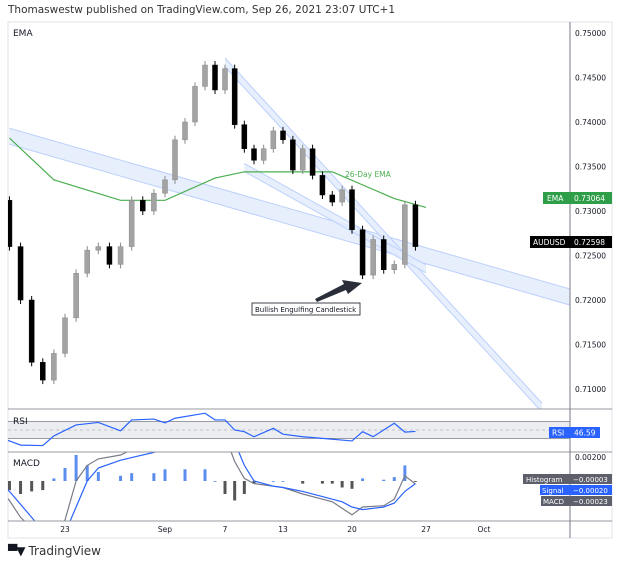 The height and width of the screenshot is (565, 624). I want to click on ema-annotation: 26-Day EMA, so click(368, 174).